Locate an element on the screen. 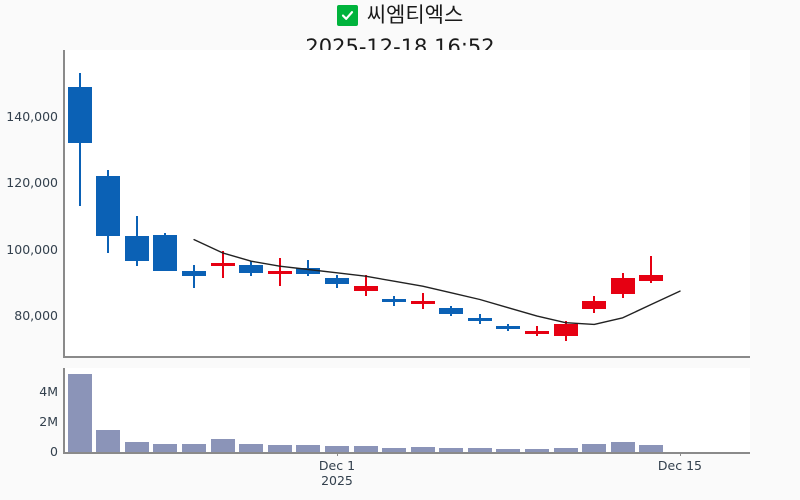 The width and height of the screenshot is (800, 500). check-icon is located at coordinates (347, 15).